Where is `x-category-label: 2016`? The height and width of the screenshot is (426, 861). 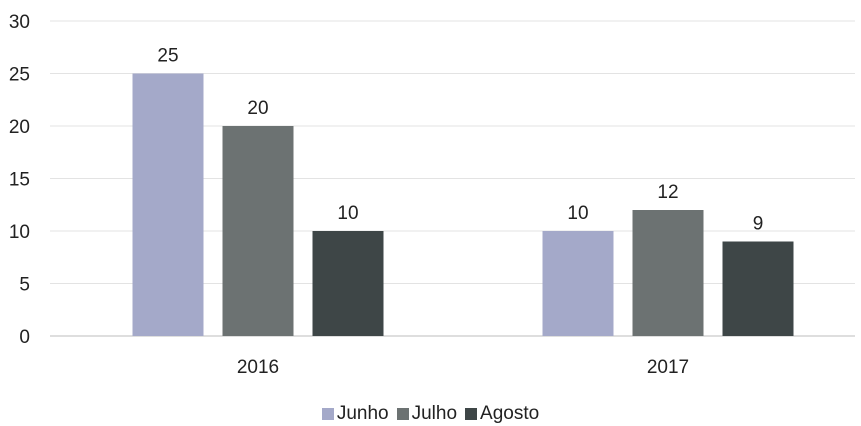 x-category-label: 2016 is located at coordinates (258, 367).